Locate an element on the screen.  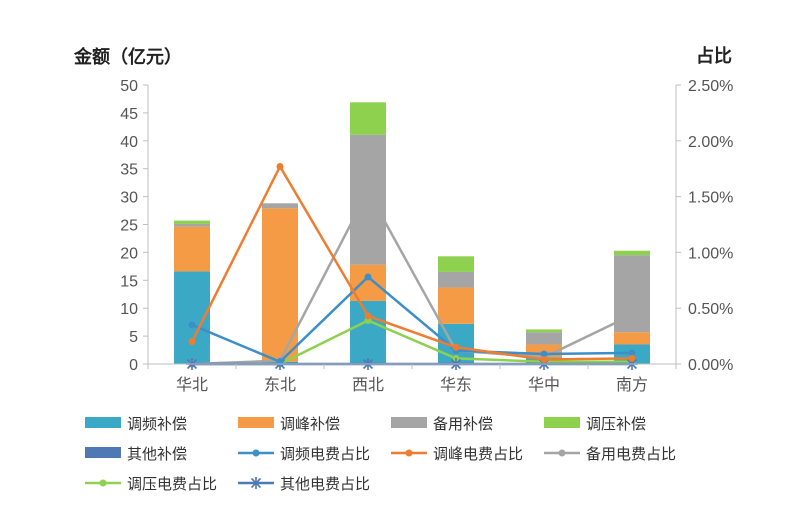
legend-item: 备用电费占比 is located at coordinates (610, 454).